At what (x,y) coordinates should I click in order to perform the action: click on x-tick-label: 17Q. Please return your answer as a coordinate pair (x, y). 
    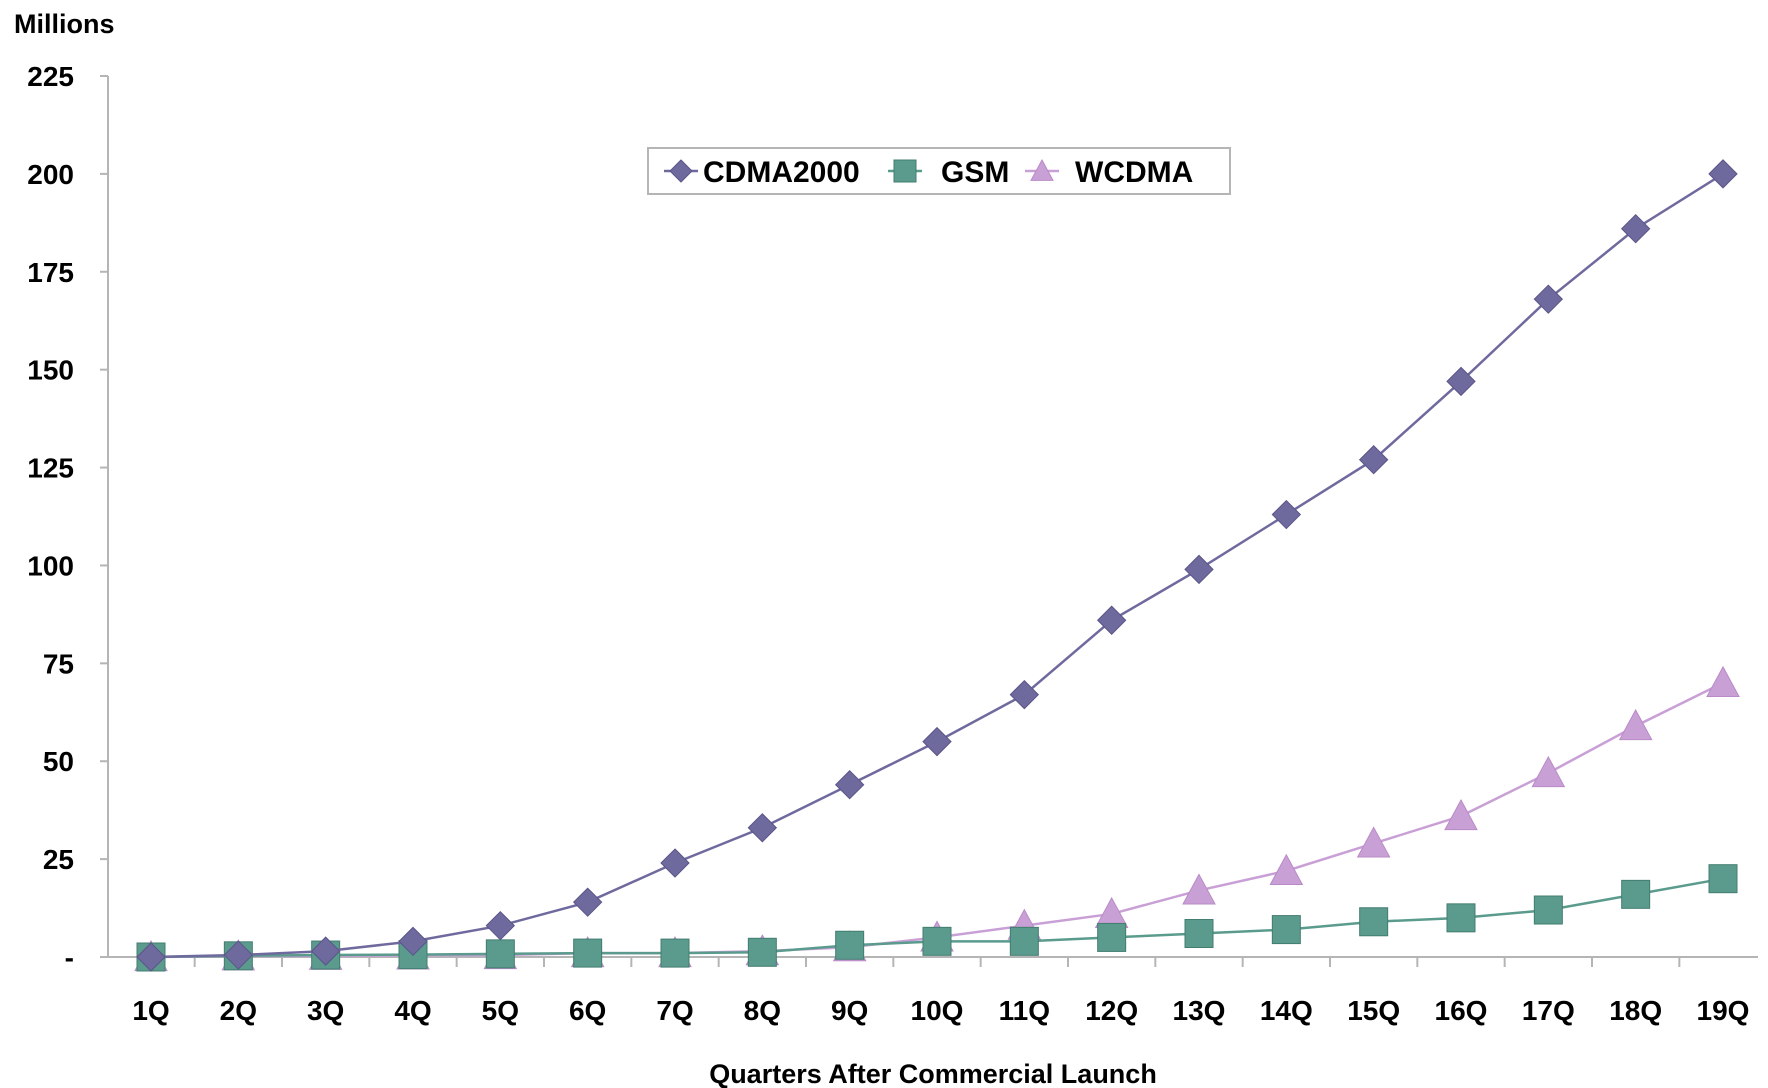
    Looking at the image, I should click on (1548, 1010).